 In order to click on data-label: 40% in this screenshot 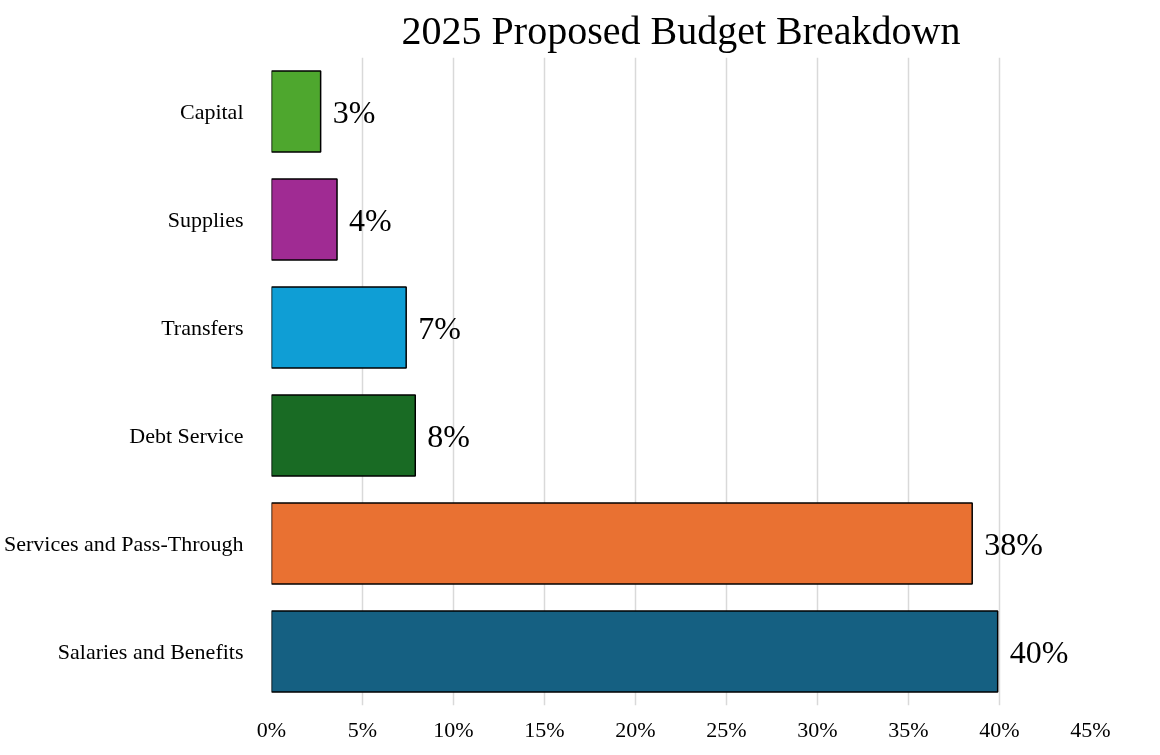, I will do `click(1039, 651)`.